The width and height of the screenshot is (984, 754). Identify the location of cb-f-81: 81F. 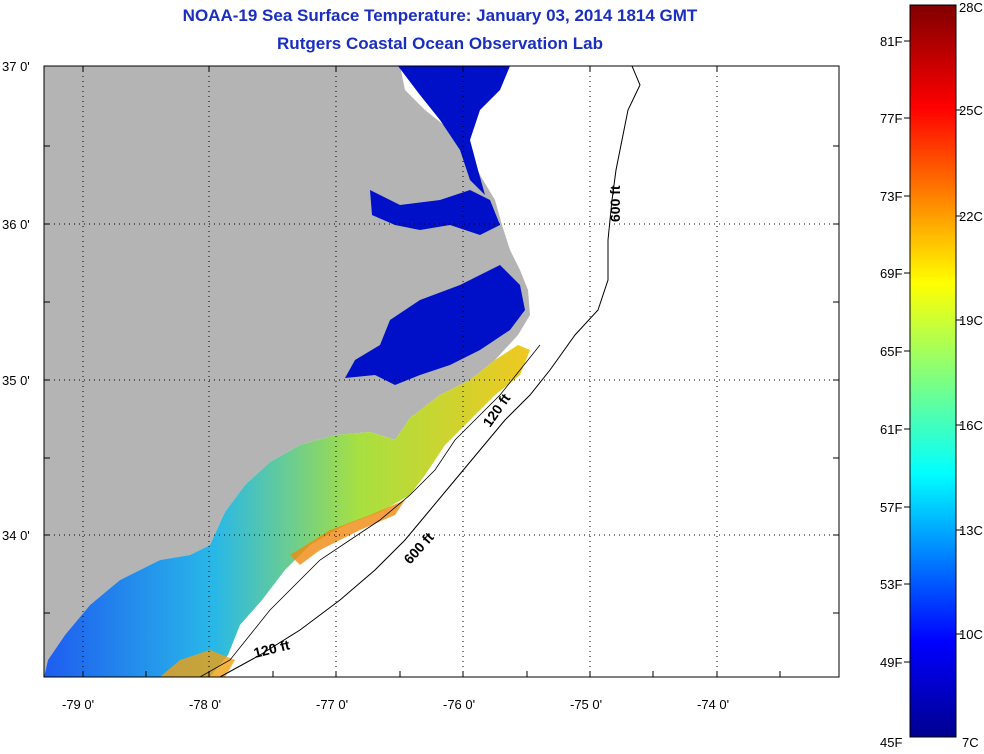
(891, 41).